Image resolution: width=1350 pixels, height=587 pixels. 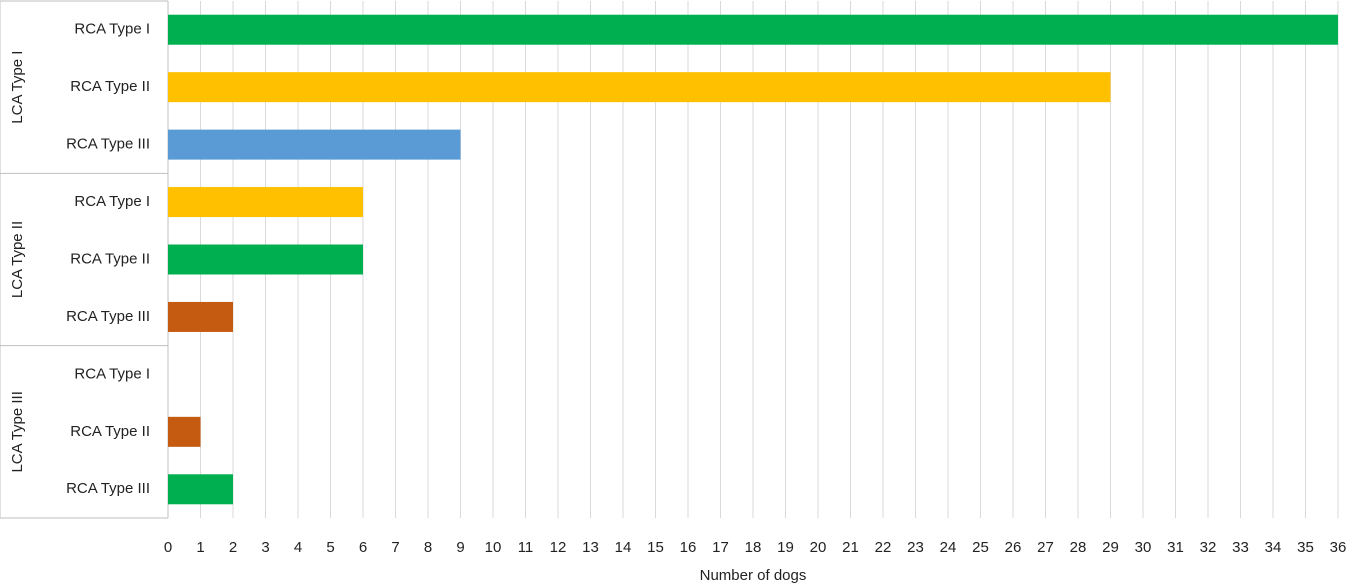 What do you see at coordinates (298, 547) in the screenshot?
I see `x-tick-label: 4` at bounding box center [298, 547].